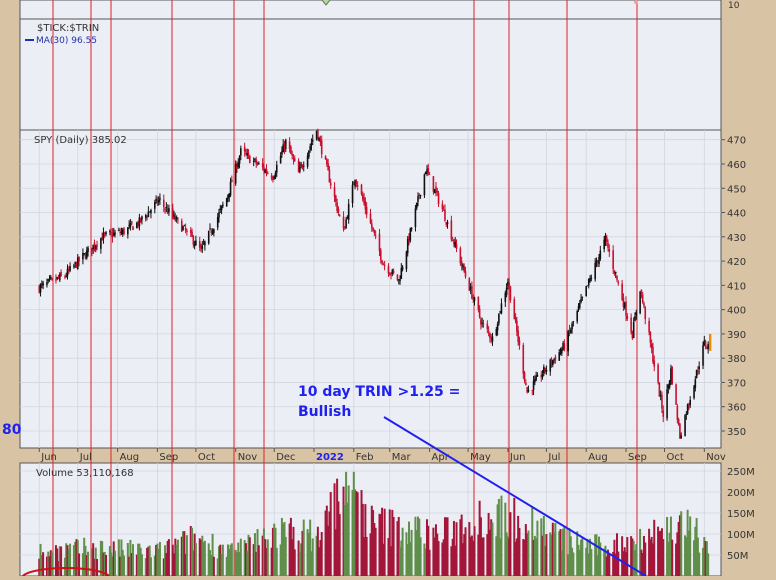 The width and height of the screenshot is (776, 580). I want to click on month-tick-label: Oct, so click(675, 457).